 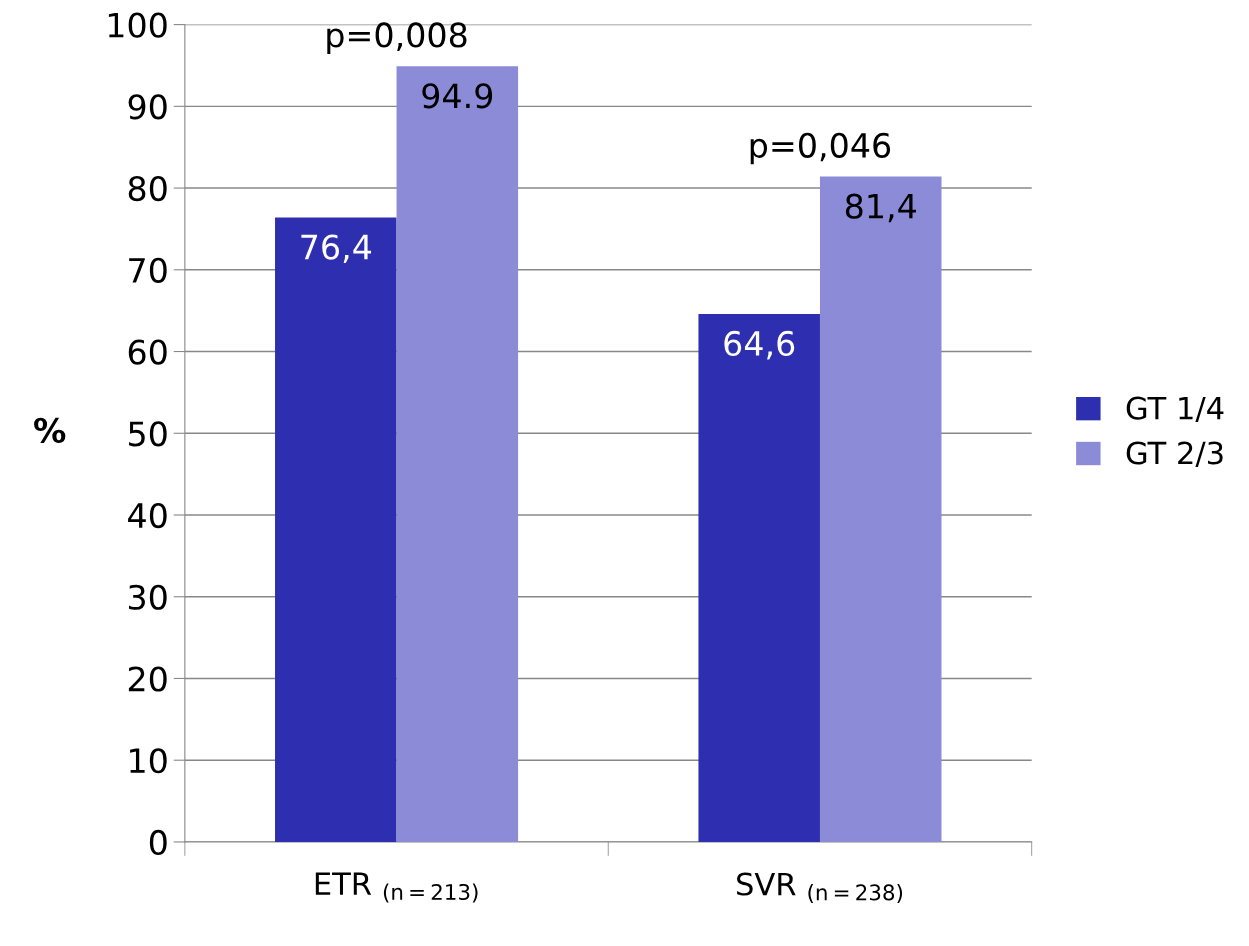 I want to click on y-tick-label: 20, so click(x=147, y=679).